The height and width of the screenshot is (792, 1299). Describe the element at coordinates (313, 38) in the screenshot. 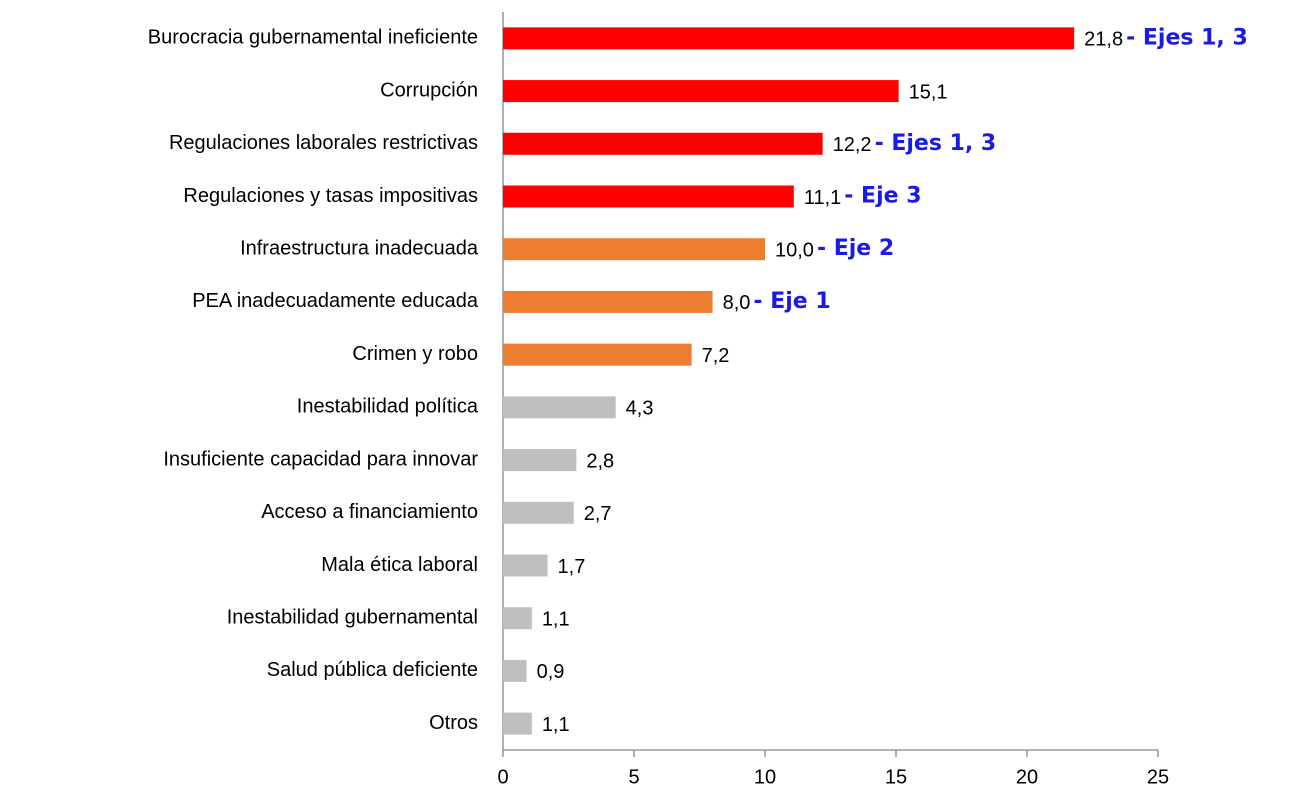

I see `y-tick-label: Burocracia gubernamental ineficiente` at that location.